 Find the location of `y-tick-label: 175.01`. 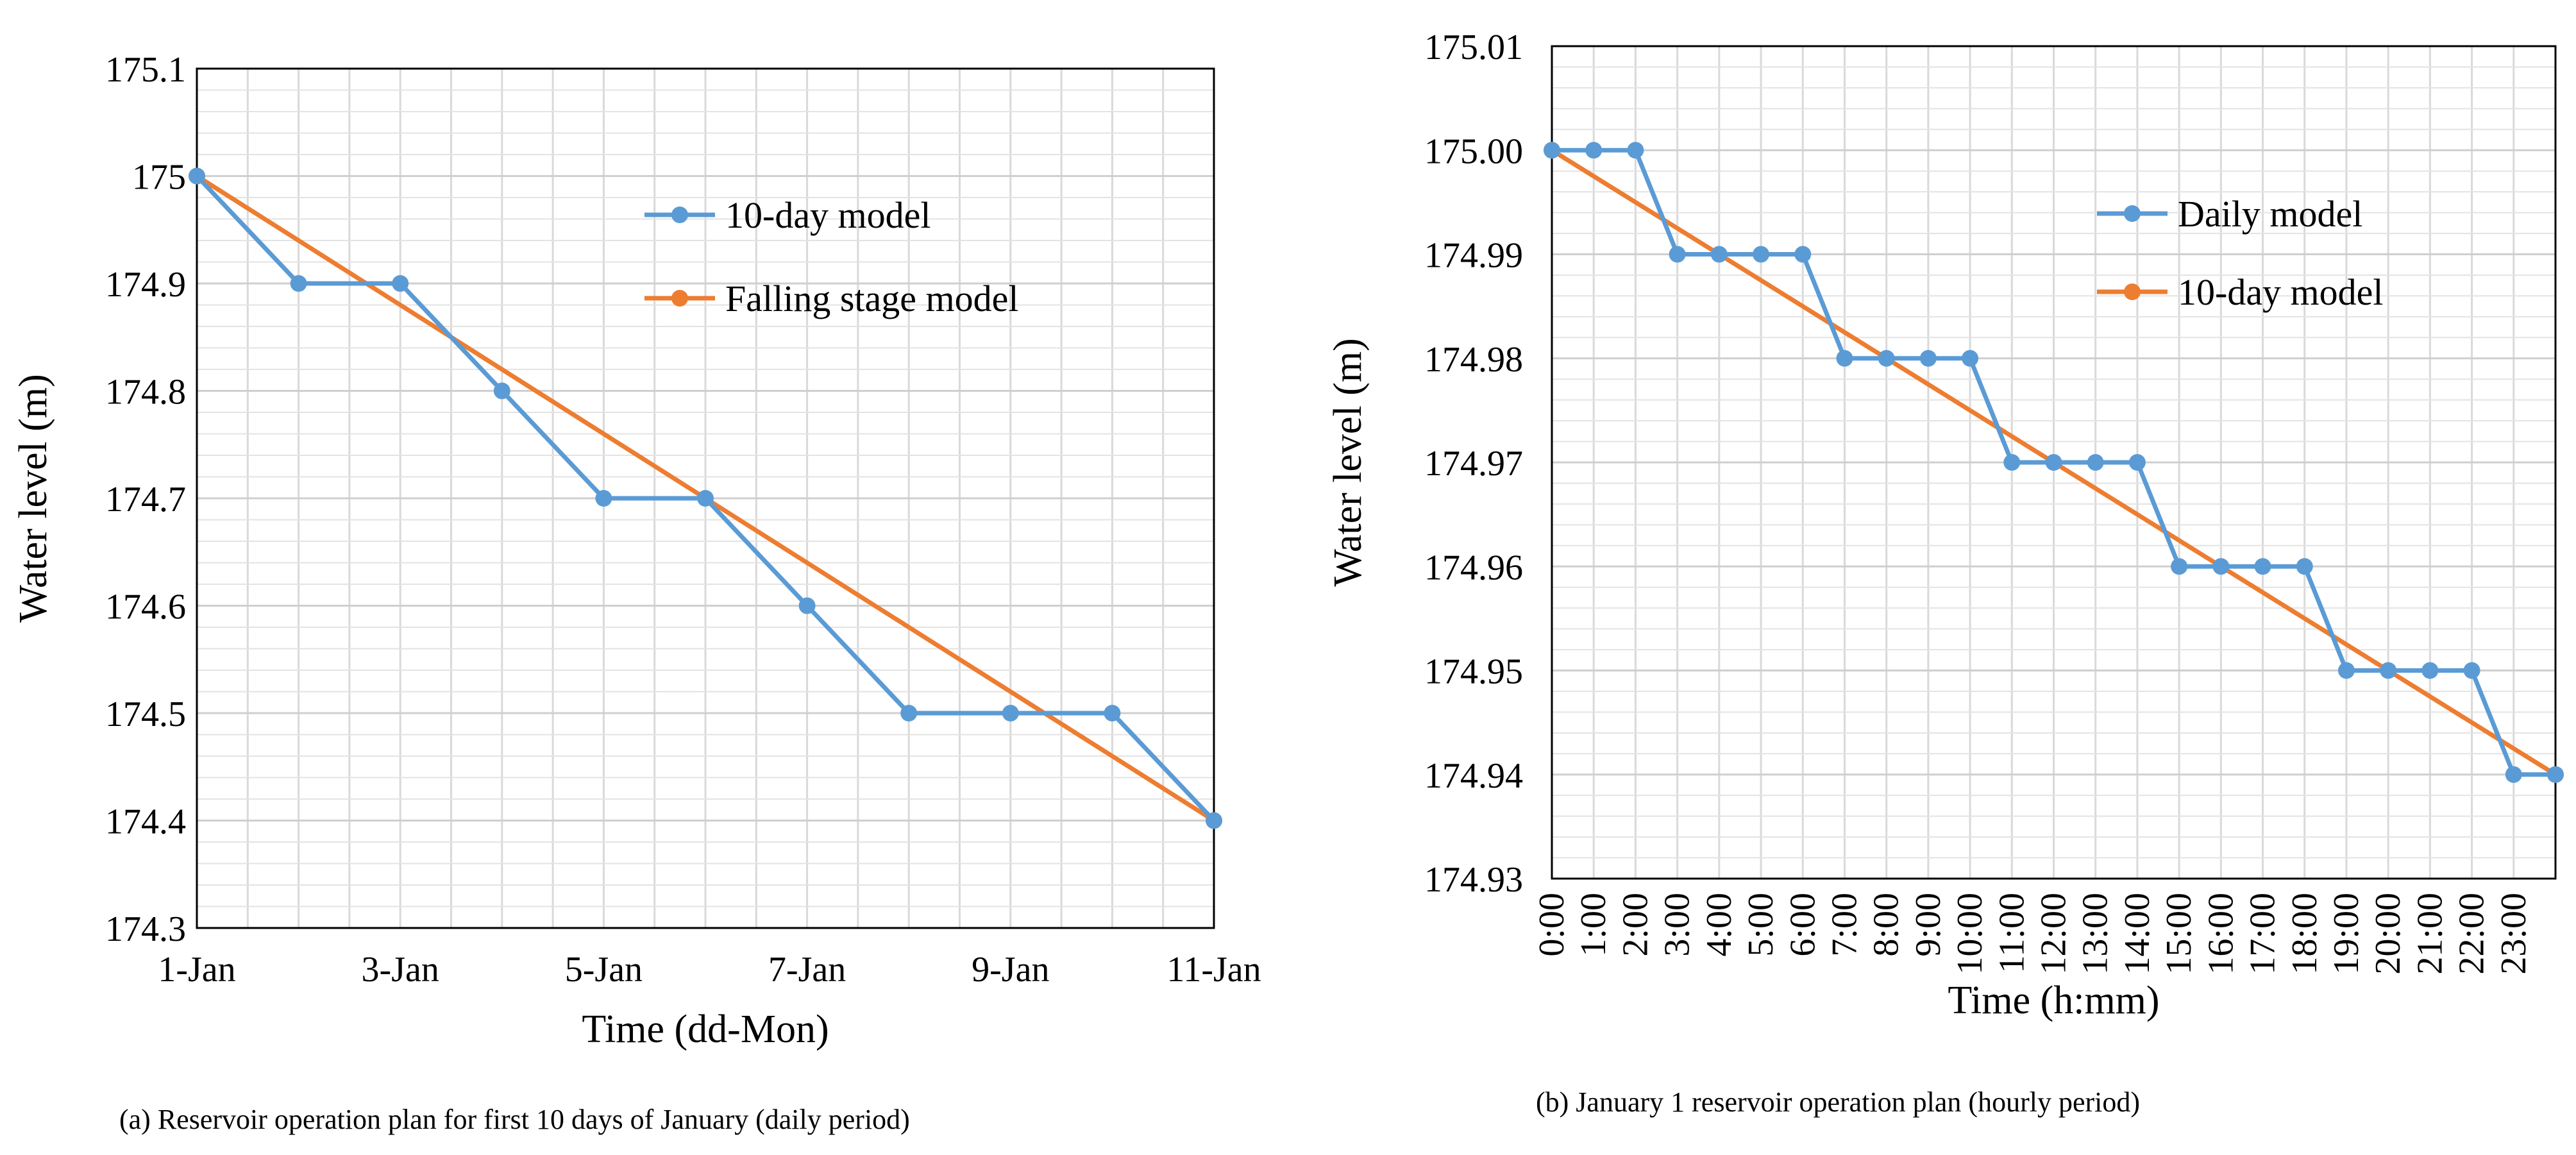

y-tick-label: 175.01 is located at coordinates (1473, 47).